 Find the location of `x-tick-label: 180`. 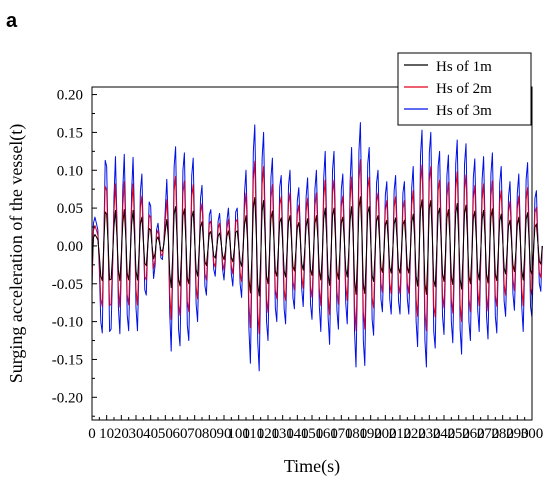

x-tick-label: 180 is located at coordinates (356, 434).